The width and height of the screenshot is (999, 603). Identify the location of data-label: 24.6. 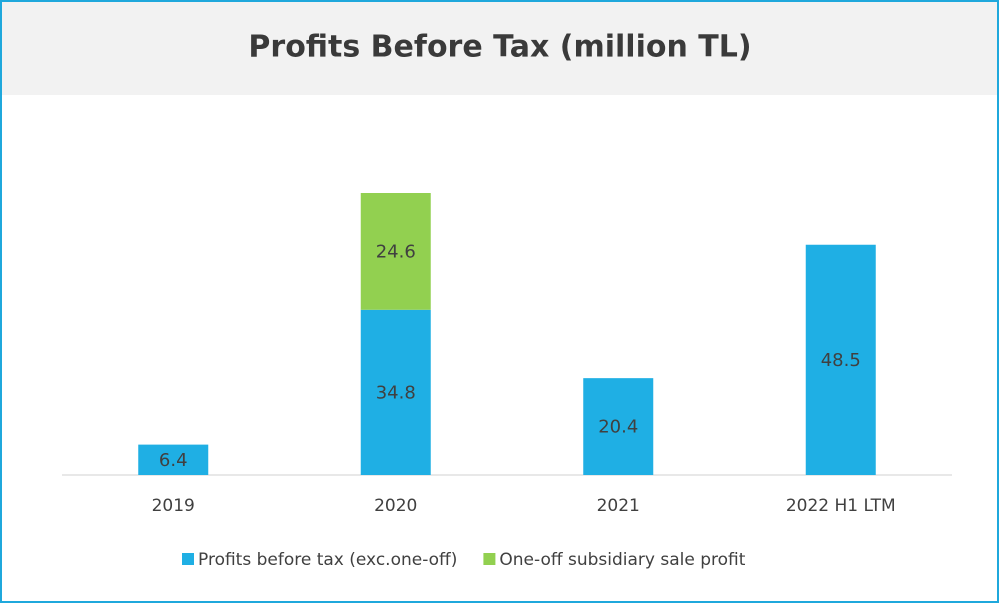
(396, 251).